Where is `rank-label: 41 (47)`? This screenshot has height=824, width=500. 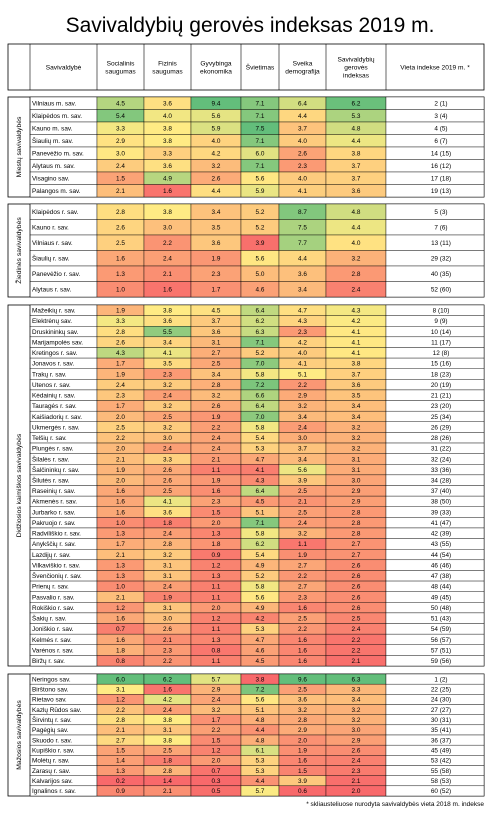
rank-label: 41 (47) is located at coordinates (441, 523).